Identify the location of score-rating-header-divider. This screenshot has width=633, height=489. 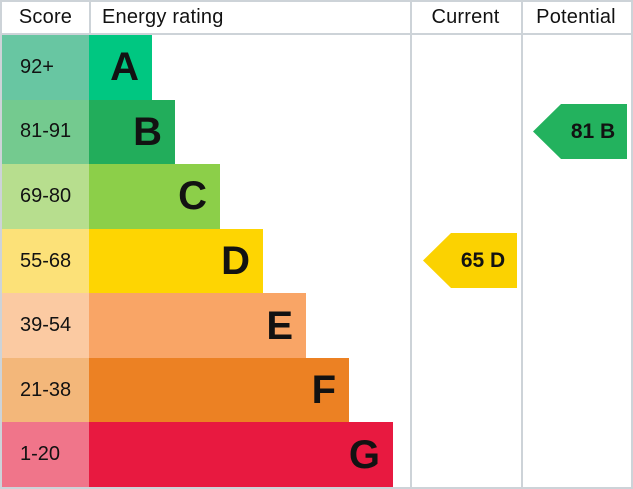
(90, 18).